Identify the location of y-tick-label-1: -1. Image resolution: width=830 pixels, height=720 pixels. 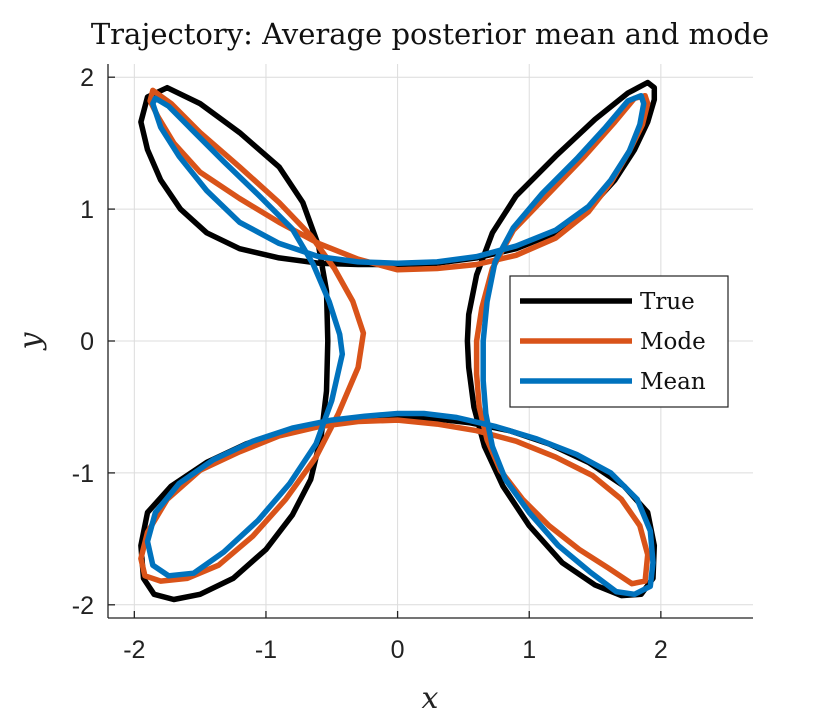
(83, 474).